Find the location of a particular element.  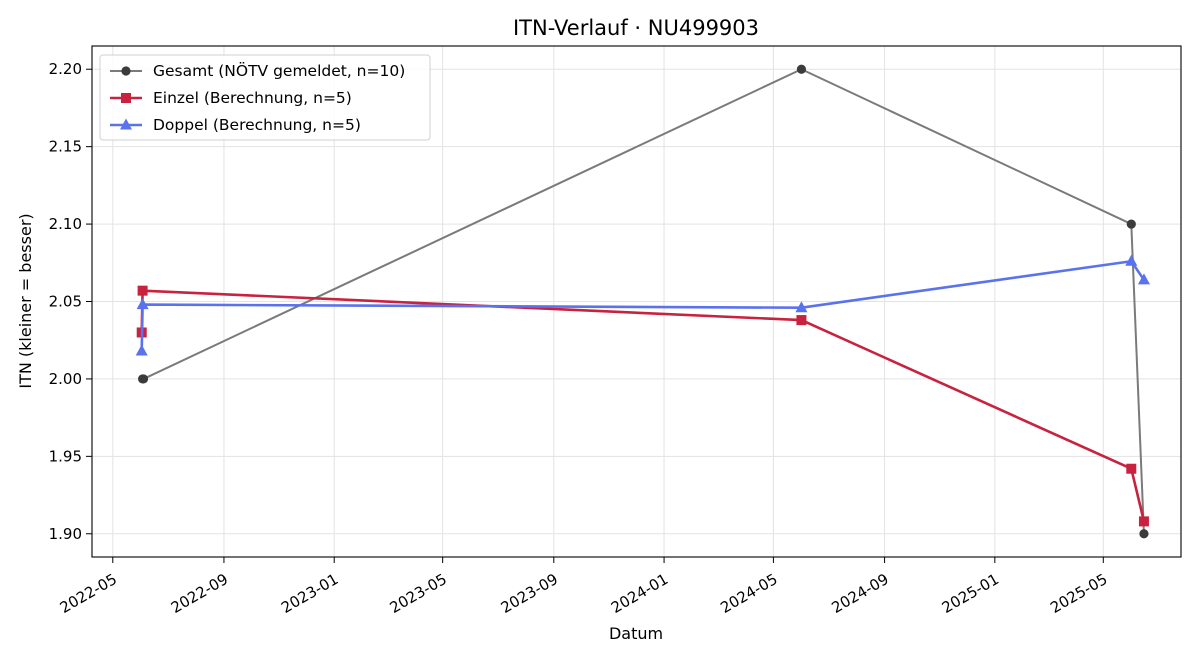

legend-box is located at coordinates (265, 97).